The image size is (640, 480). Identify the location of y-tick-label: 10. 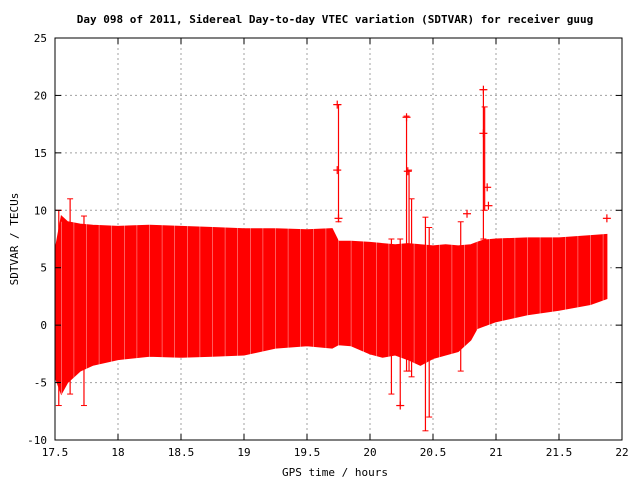
(40, 210).